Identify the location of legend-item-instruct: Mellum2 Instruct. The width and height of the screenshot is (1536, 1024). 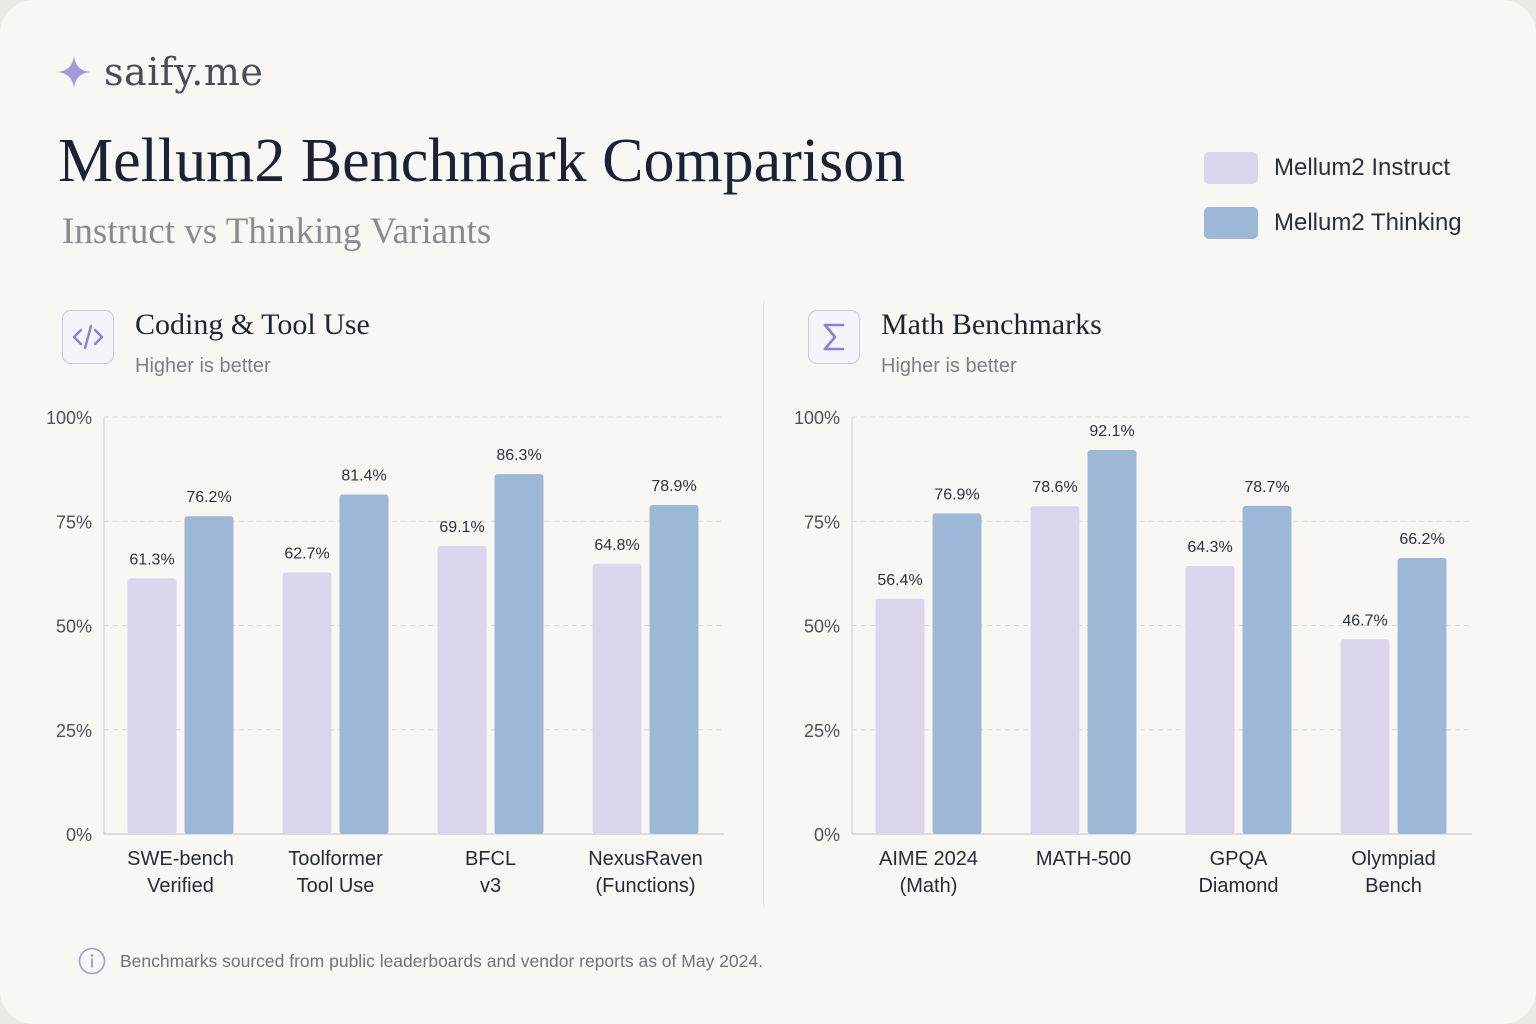
(1333, 168).